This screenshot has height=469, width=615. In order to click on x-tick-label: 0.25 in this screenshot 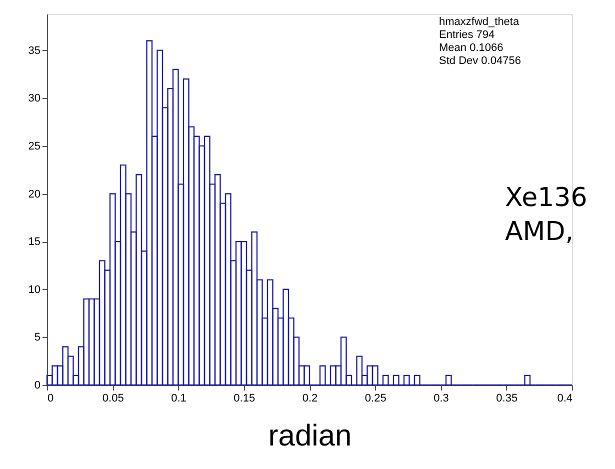, I will do `click(375, 398)`.